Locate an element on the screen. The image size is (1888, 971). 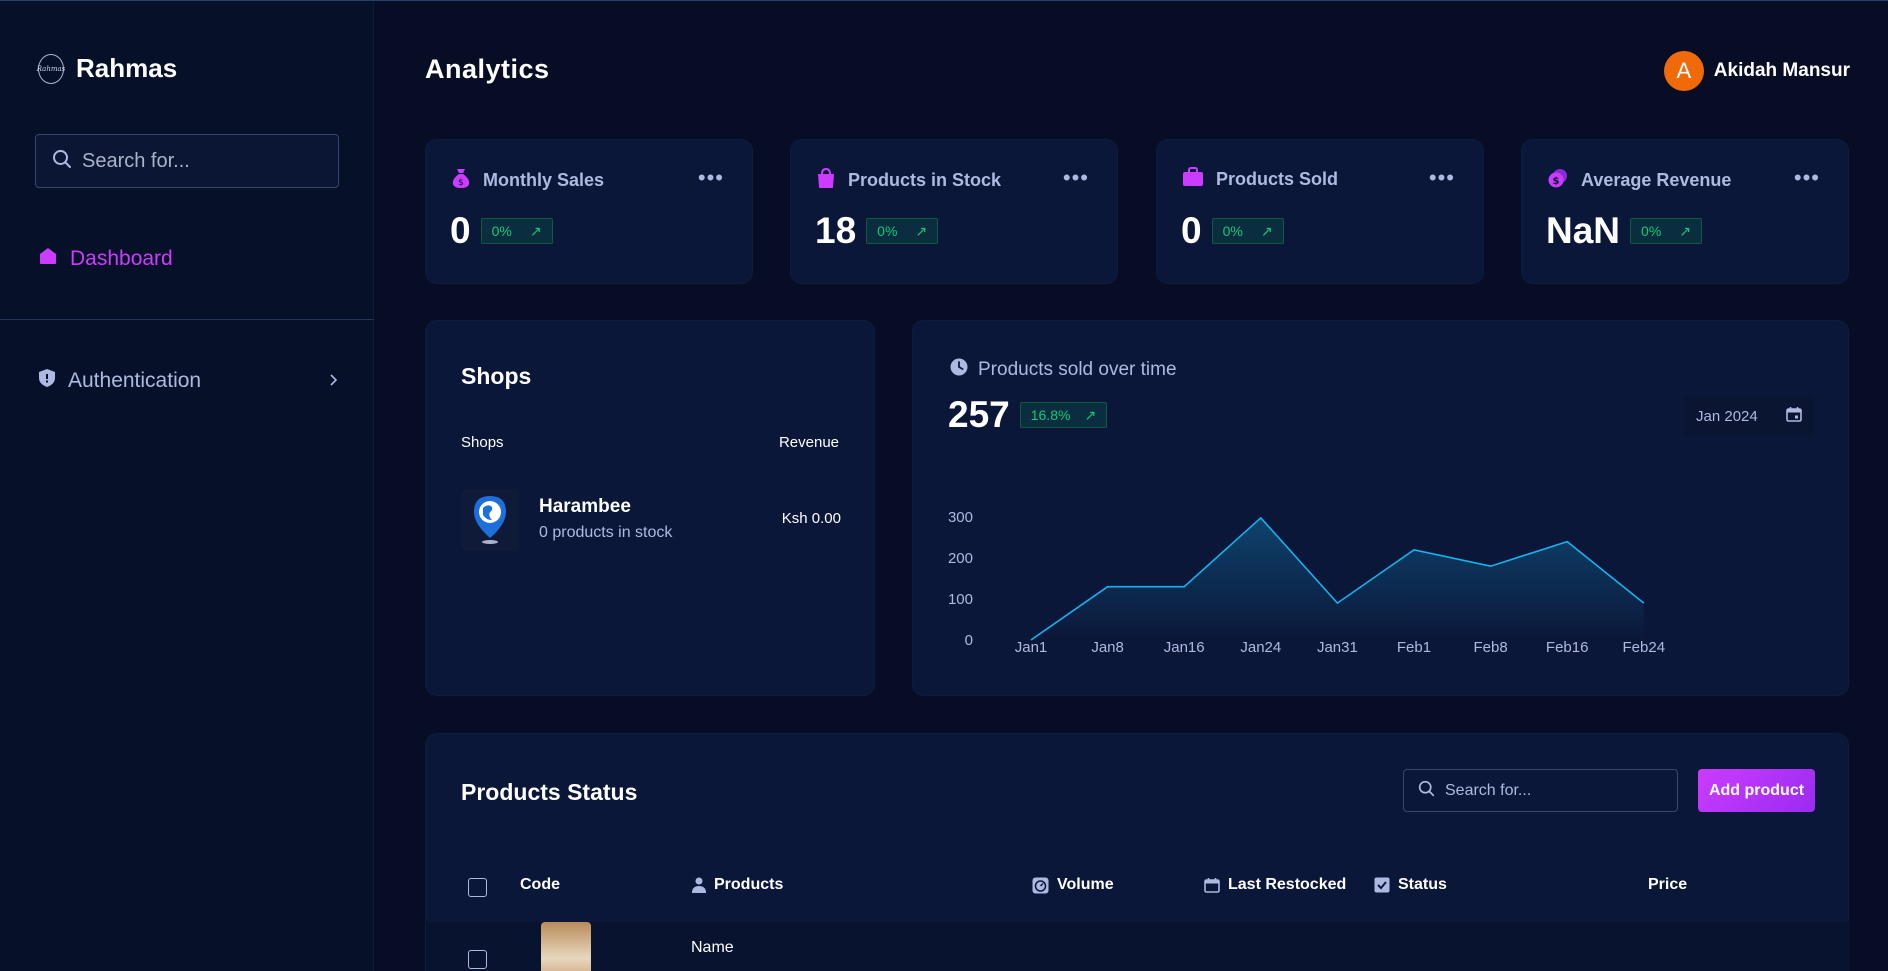
y-tick-label: 0 is located at coordinates (969, 640).